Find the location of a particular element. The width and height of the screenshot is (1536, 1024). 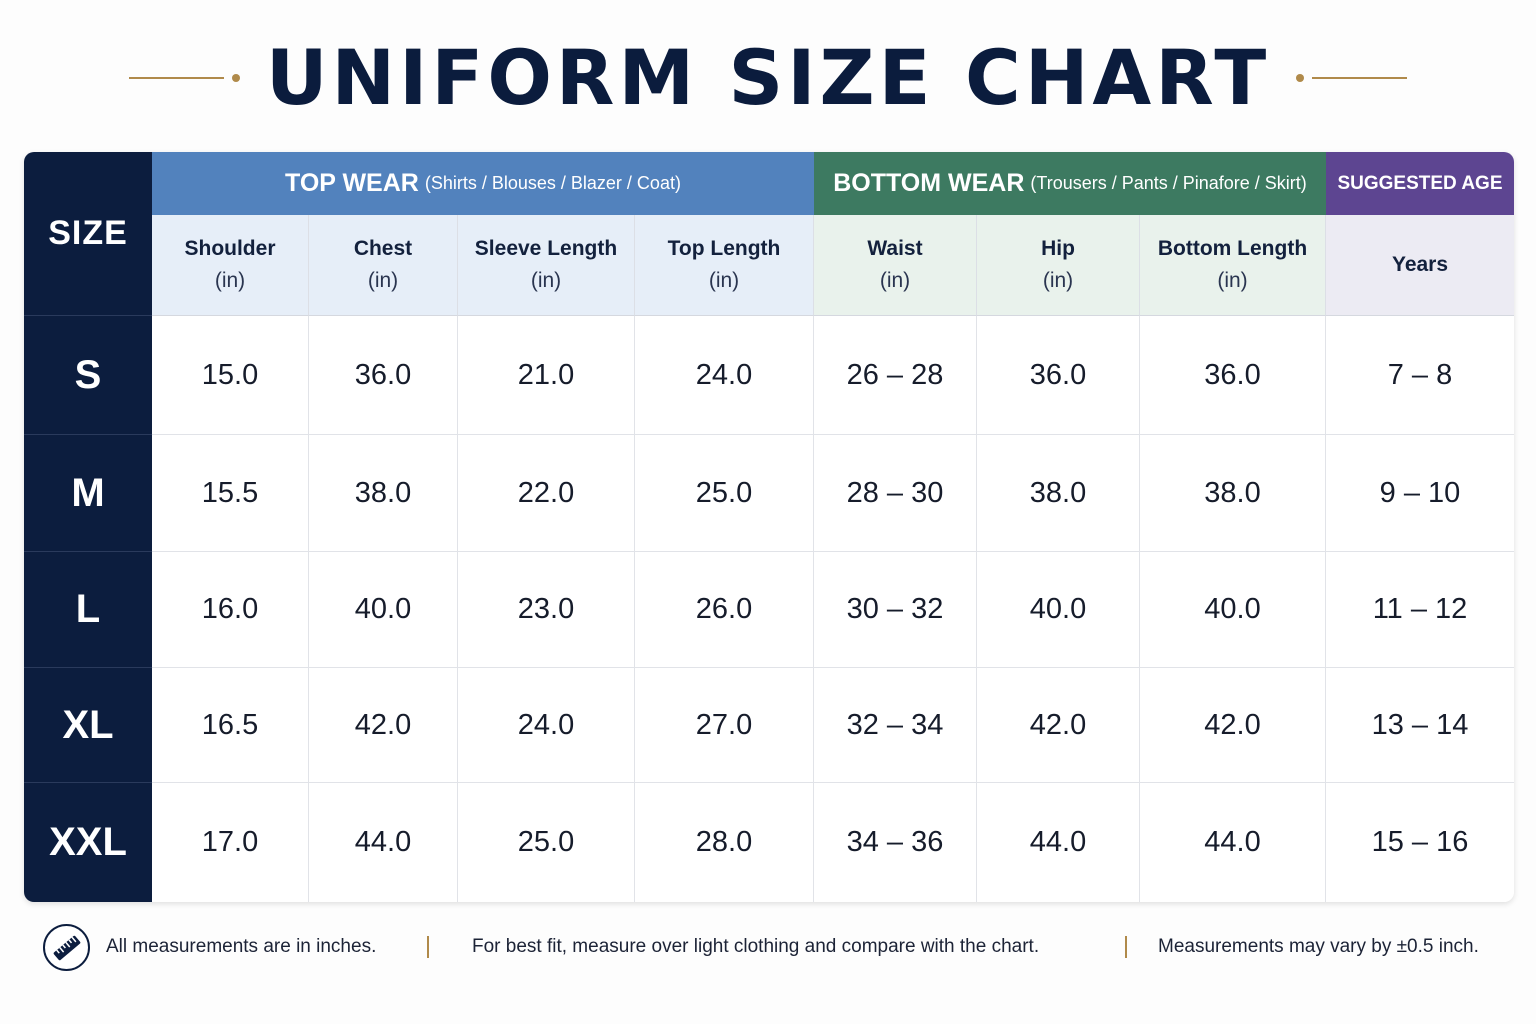

size-column is located at coordinates (88, 527).